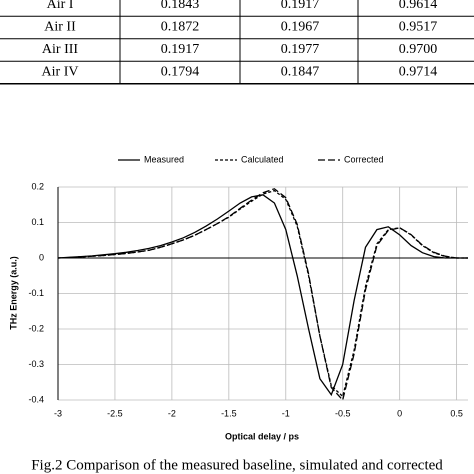  What do you see at coordinates (13, 293) in the screenshot?
I see `y-axis-label: THz Energy (a.u.)` at bounding box center [13, 293].